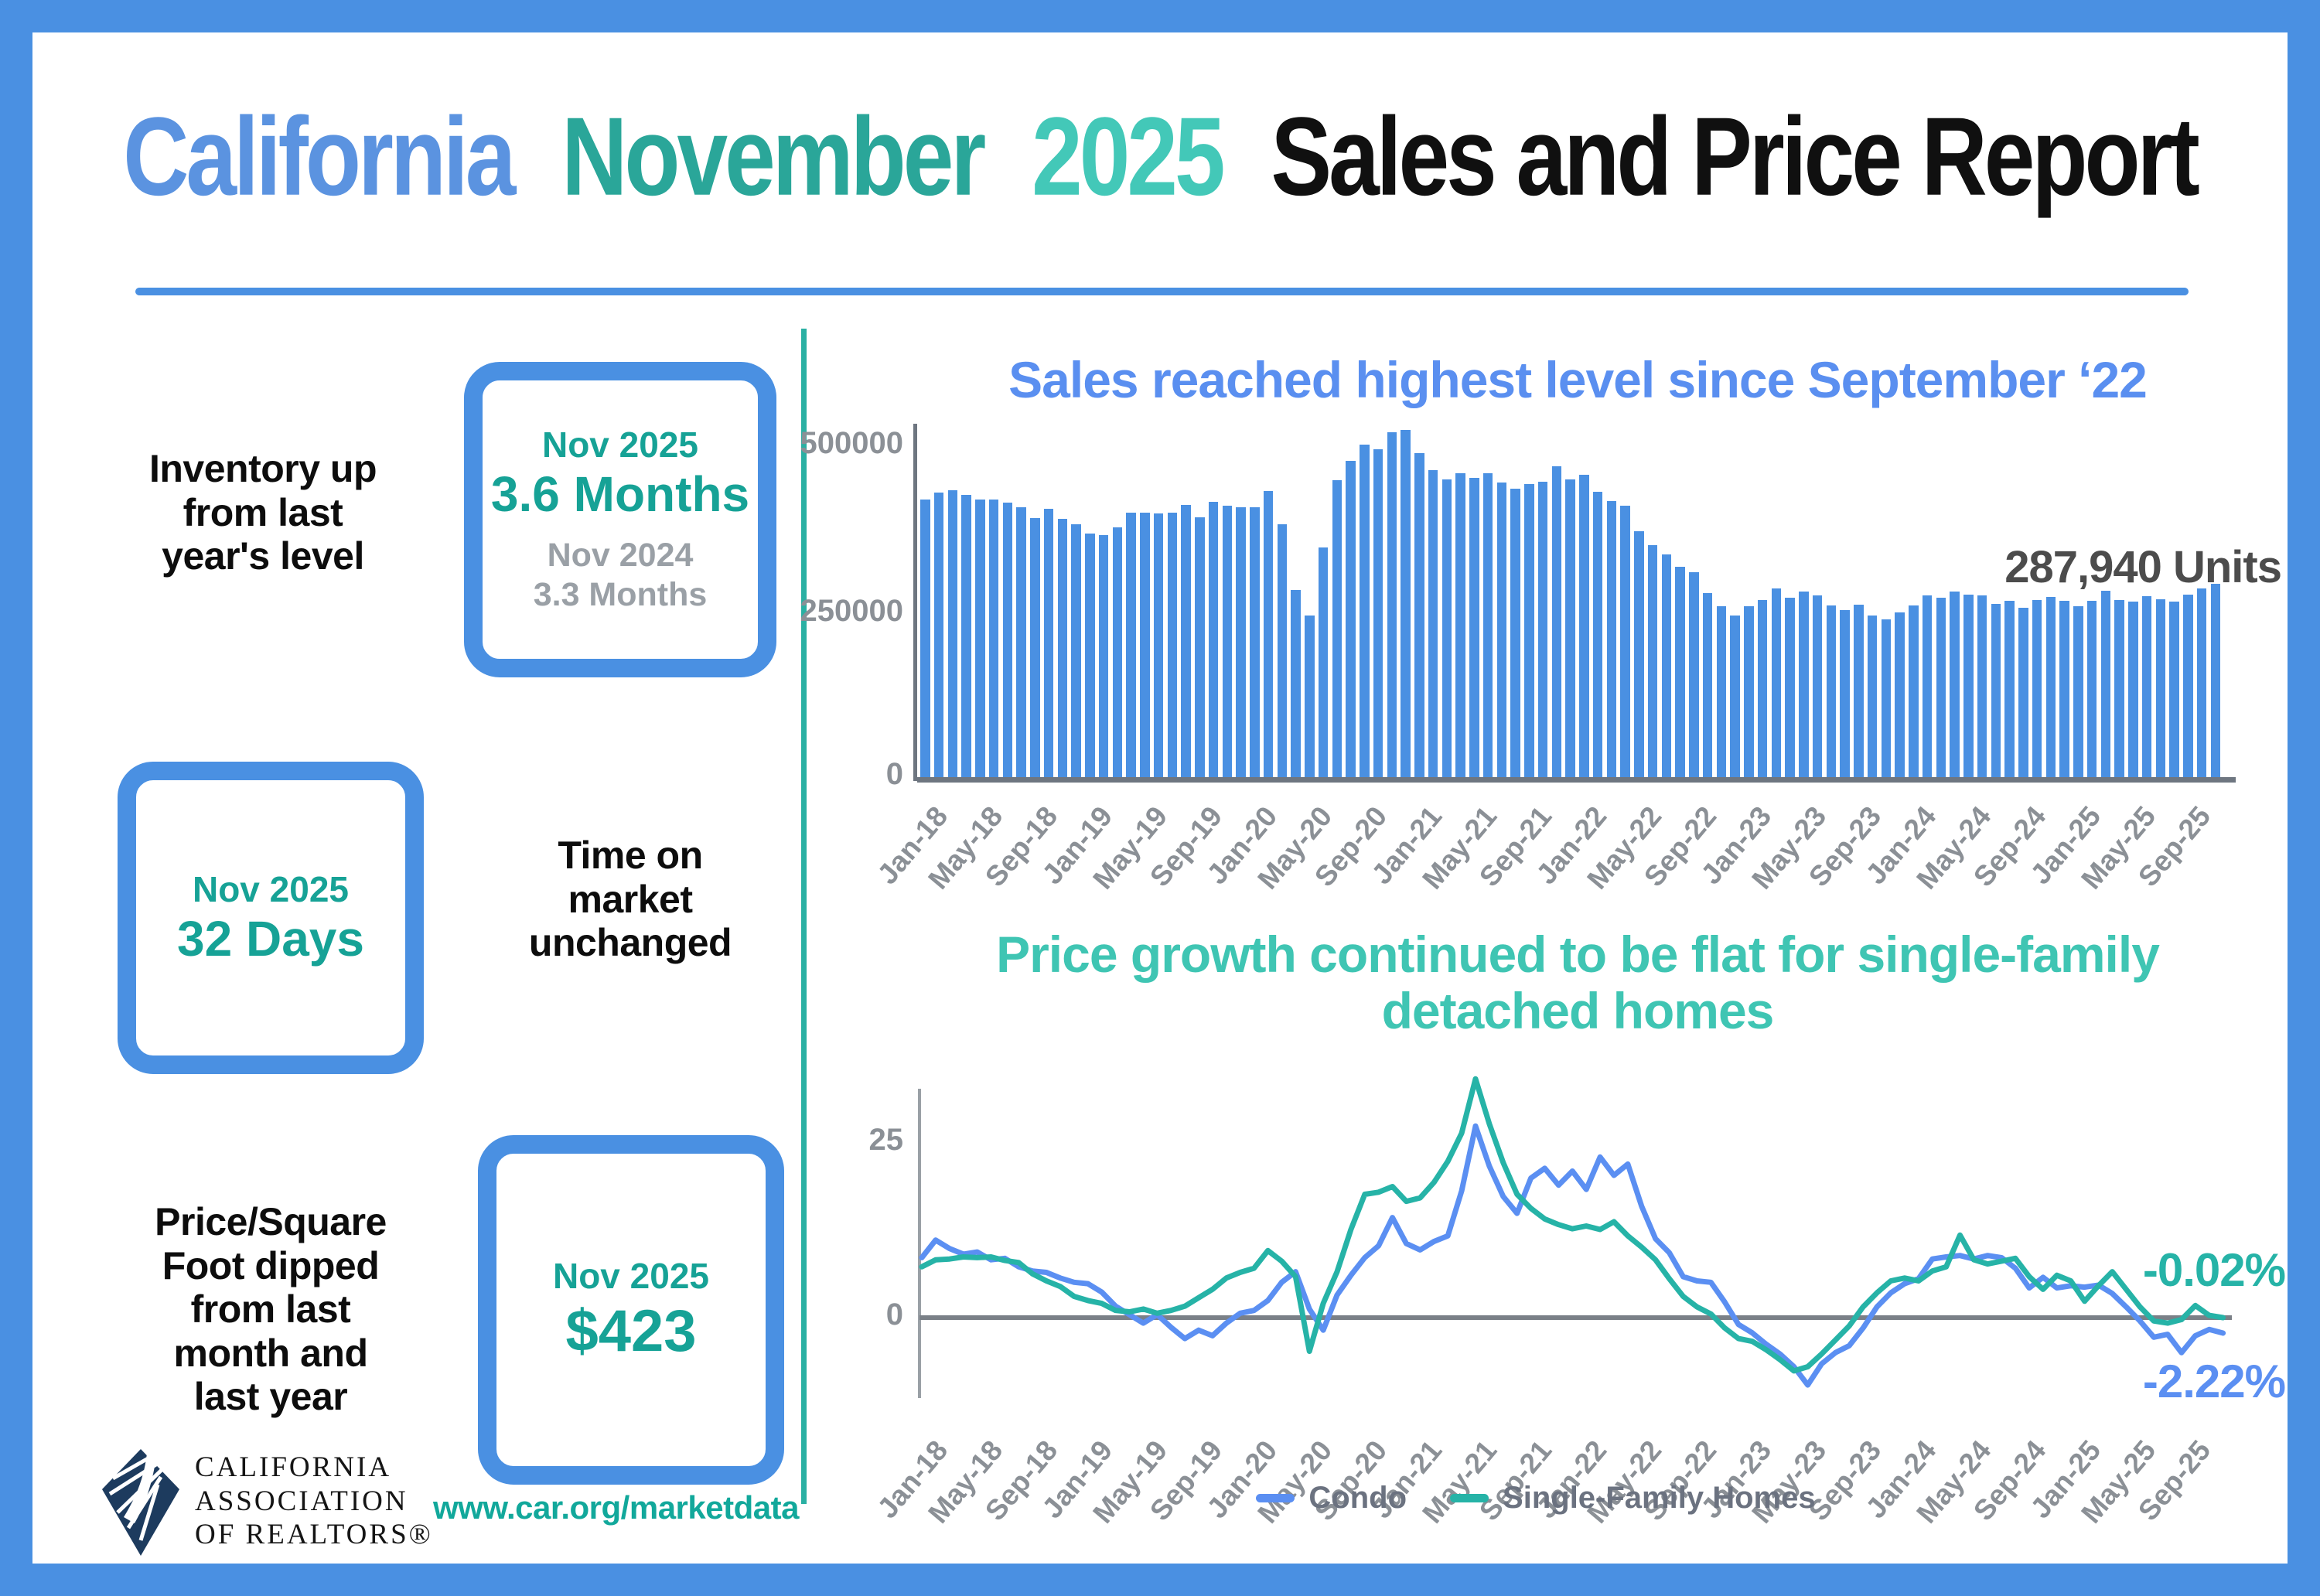  What do you see at coordinates (262, 512) in the screenshot?
I see `inventory-stat-label: Inventory up from last year's level` at bounding box center [262, 512].